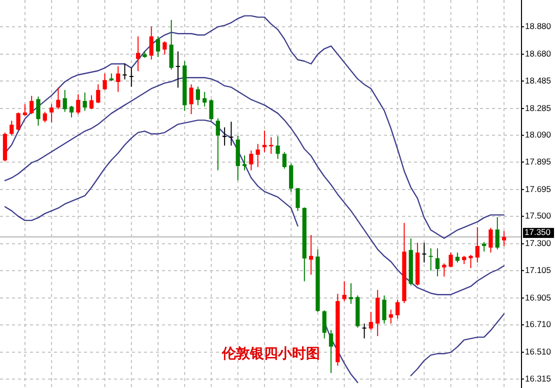 This screenshot has height=388, width=556. I want to click on y-tick-label: 17.500, so click(538, 215).